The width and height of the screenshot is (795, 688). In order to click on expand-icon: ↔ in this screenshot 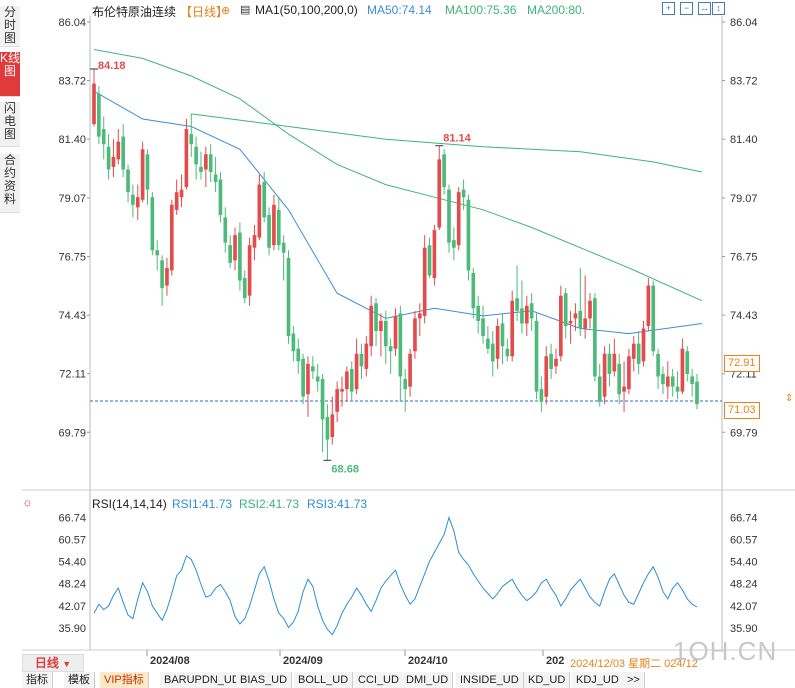, I will do `click(704, 8)`.